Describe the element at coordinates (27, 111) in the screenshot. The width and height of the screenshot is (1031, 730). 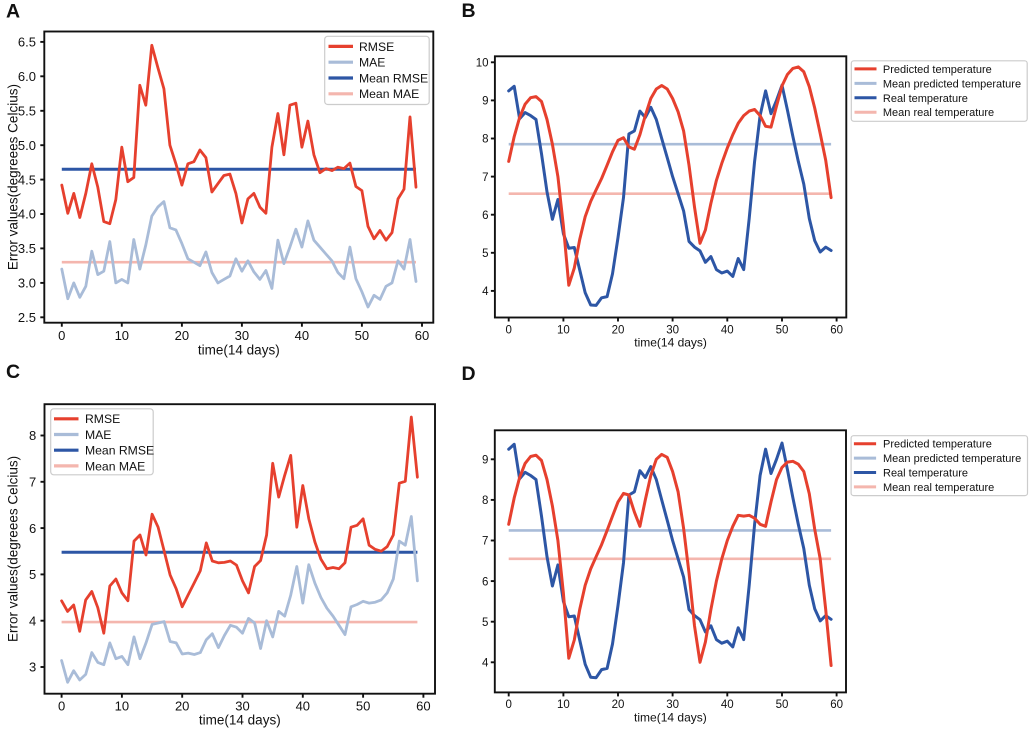
I see `svg-text: 5.5` at that location.